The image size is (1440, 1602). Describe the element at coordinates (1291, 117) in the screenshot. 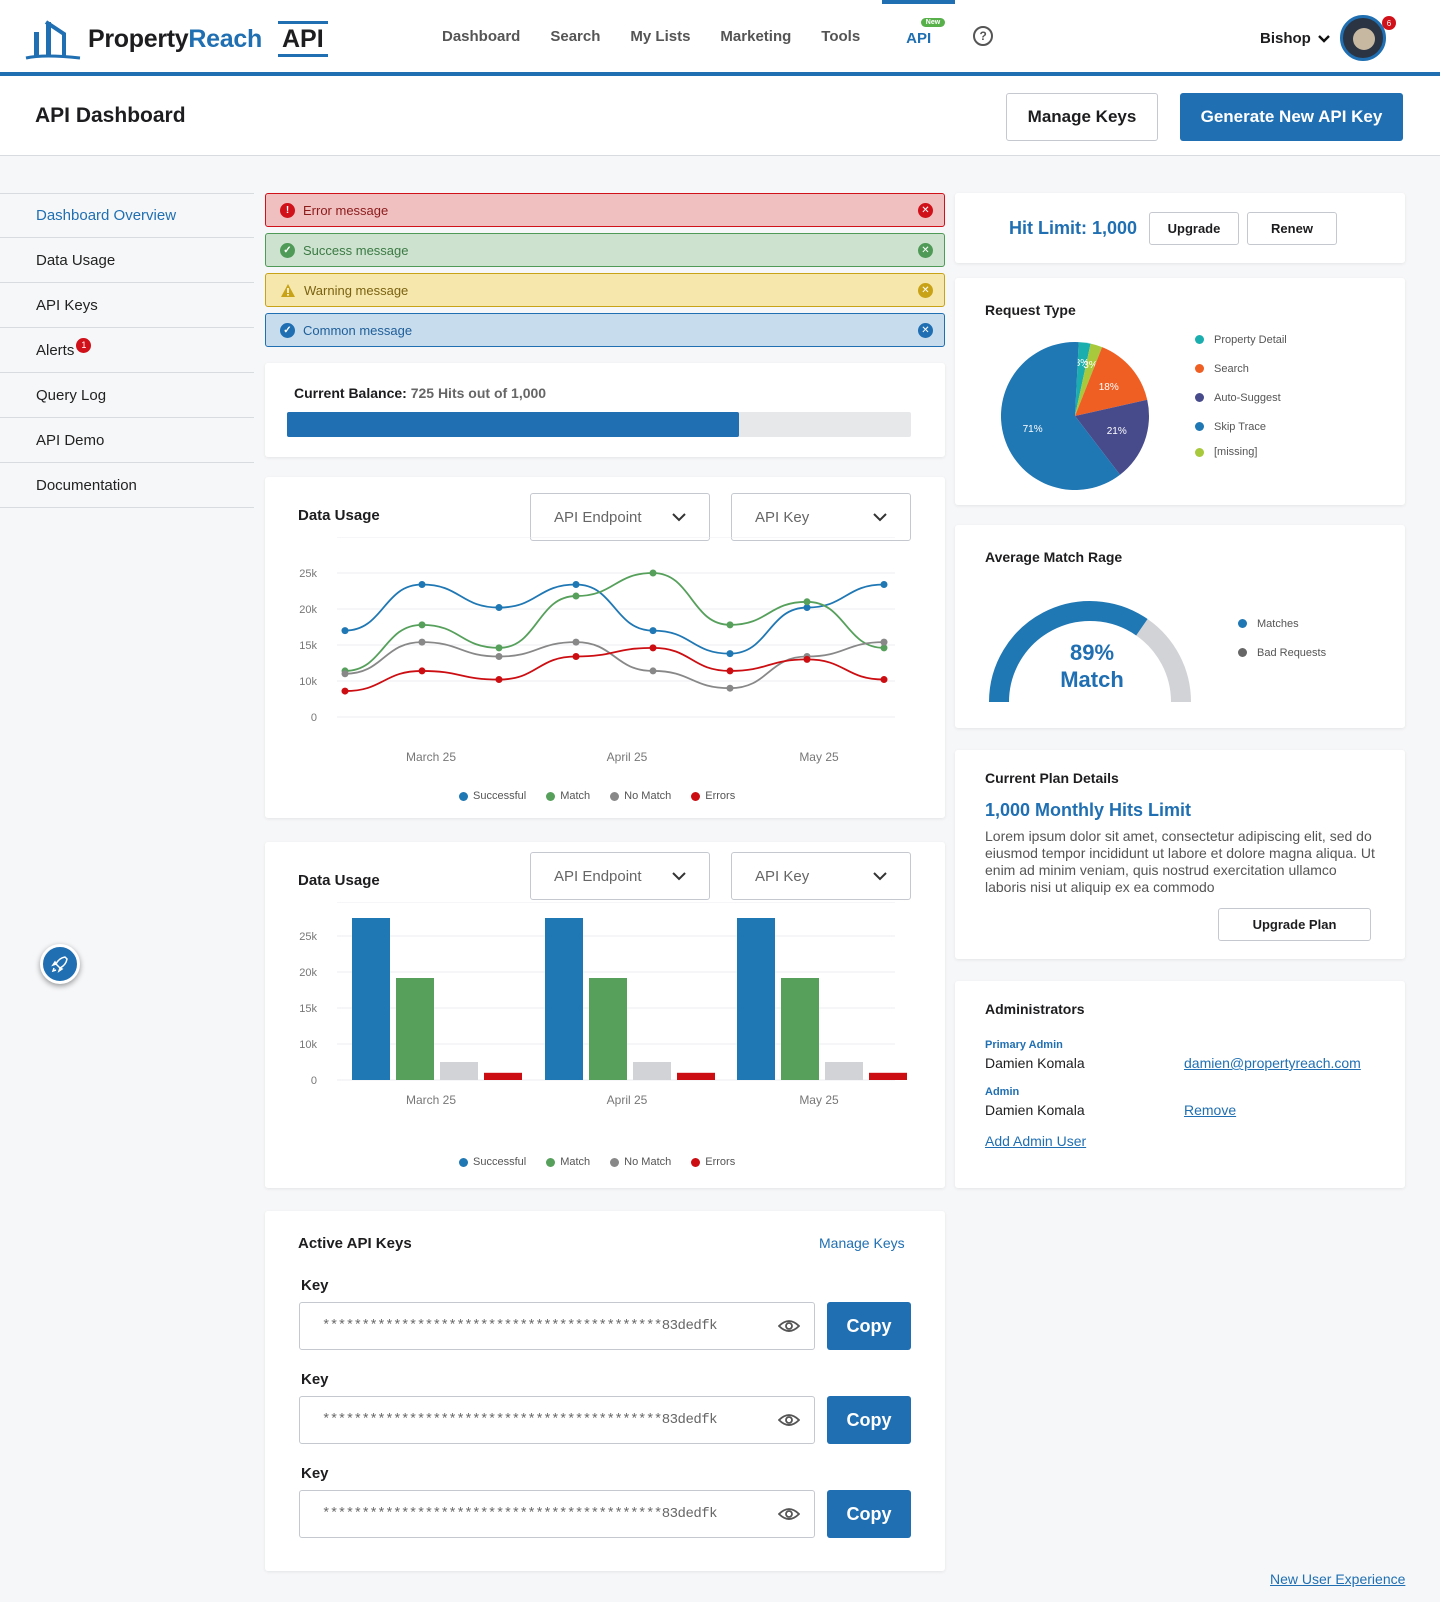

I see `generate-api-key-button: Generate New API Key` at that location.